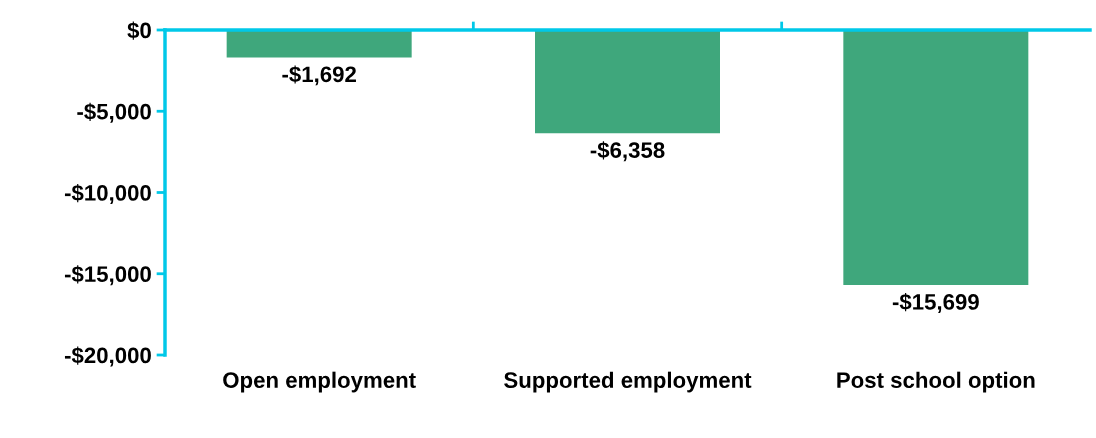 This screenshot has width=1096, height=438. Describe the element at coordinates (107, 356) in the screenshot. I see `y-tick-label: -$20,000` at that location.